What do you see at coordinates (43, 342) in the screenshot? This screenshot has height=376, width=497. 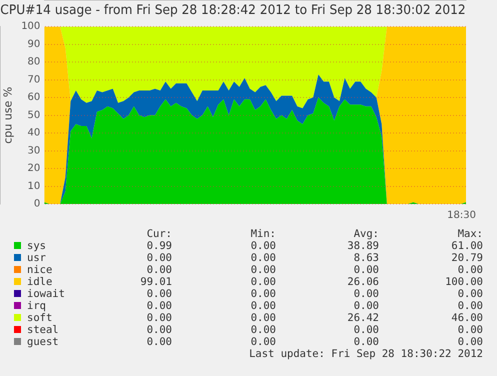 I see `legend-label: guest` at bounding box center [43, 342].